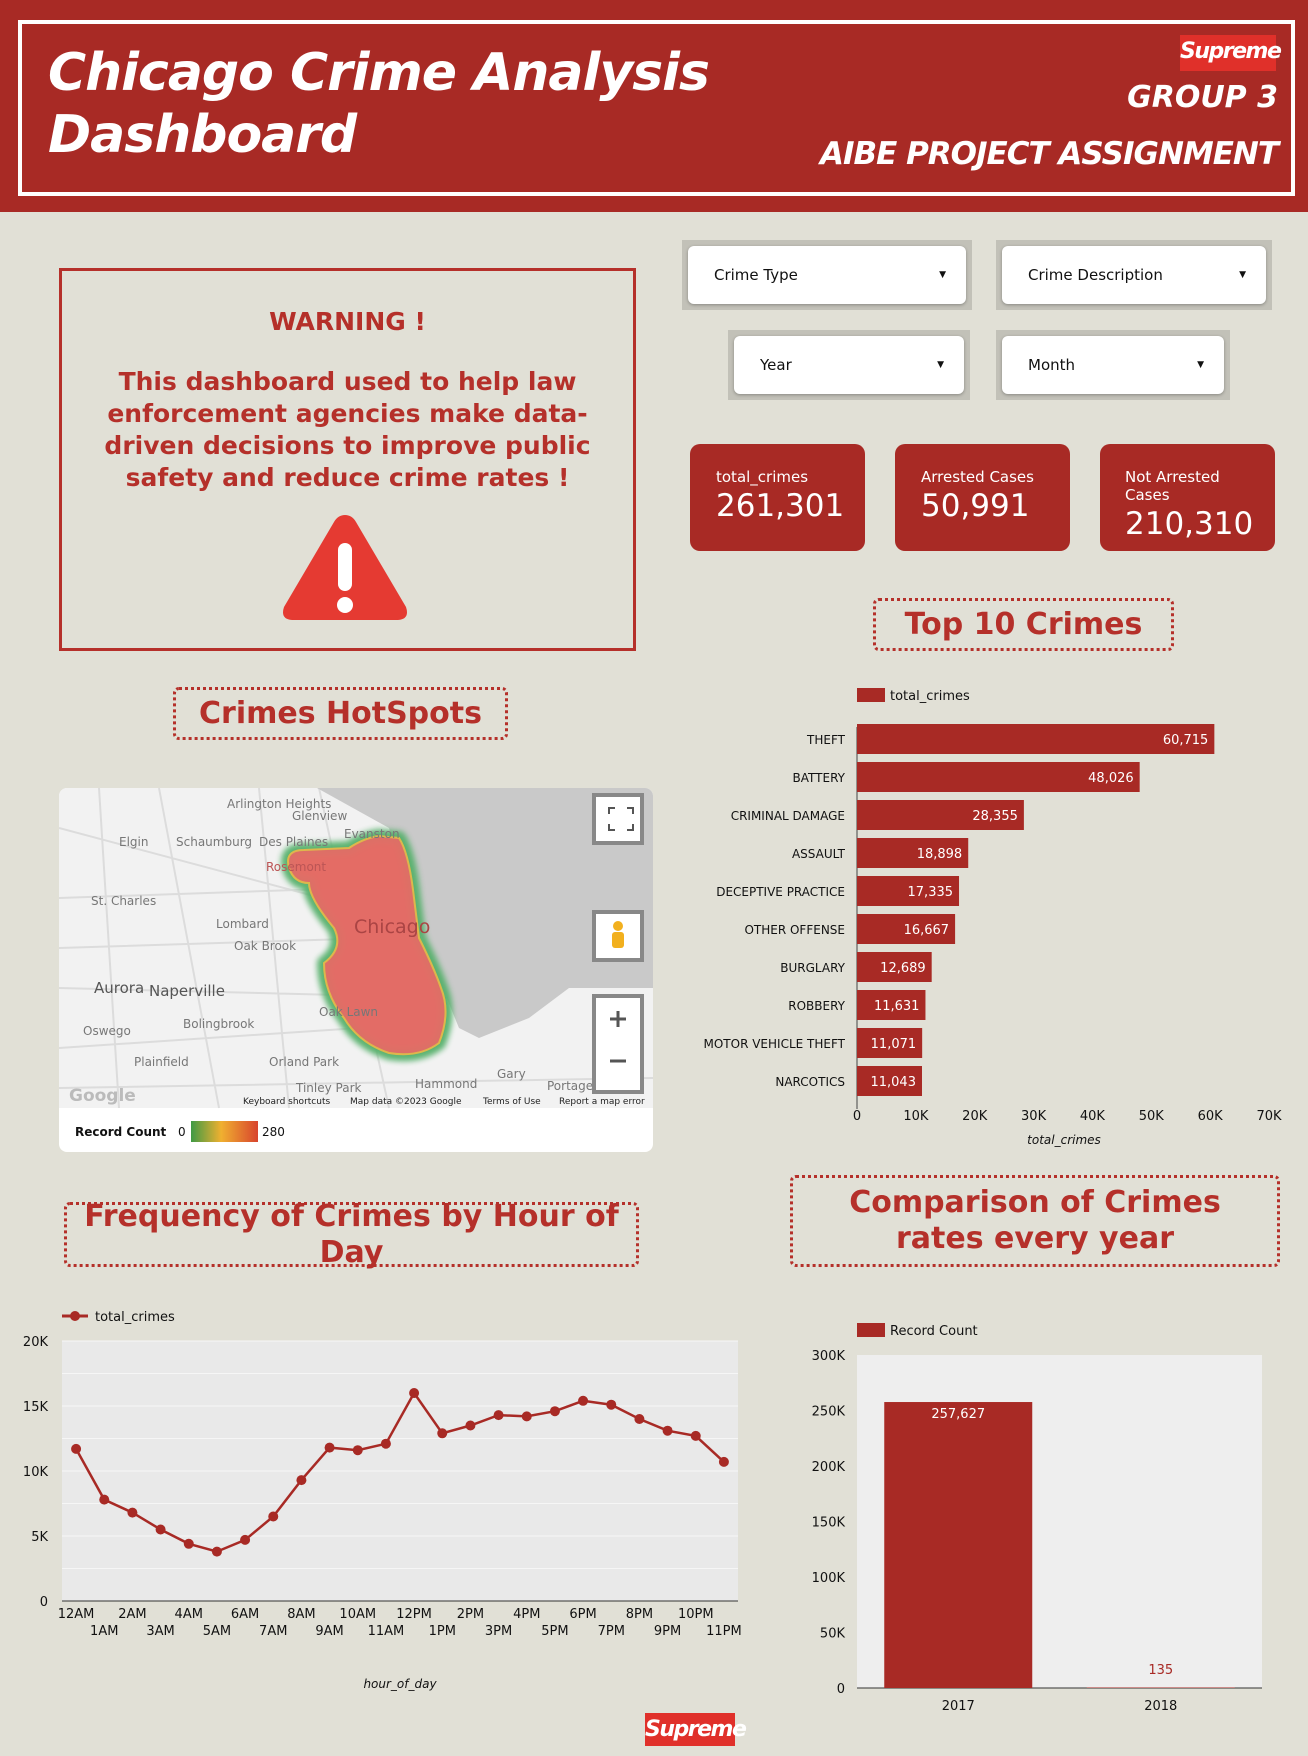 This screenshot has height=1756, width=1308. What do you see at coordinates (1095, 275) in the screenshot?
I see `dropdown-label: Crime Description` at bounding box center [1095, 275].